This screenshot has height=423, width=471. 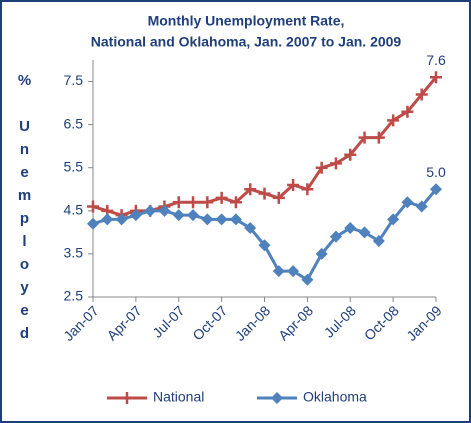 What do you see at coordinates (178, 397) in the screenshot?
I see `legend-label: National` at bounding box center [178, 397].